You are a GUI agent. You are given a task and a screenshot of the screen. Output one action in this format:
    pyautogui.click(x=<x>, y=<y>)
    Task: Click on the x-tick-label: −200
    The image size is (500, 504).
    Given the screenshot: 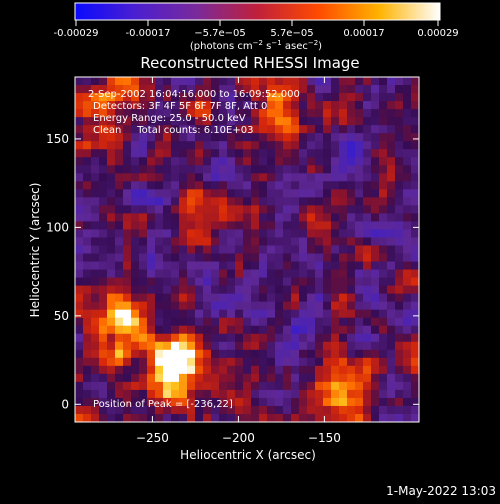 What is the action you would take?
    pyautogui.click(x=238, y=438)
    